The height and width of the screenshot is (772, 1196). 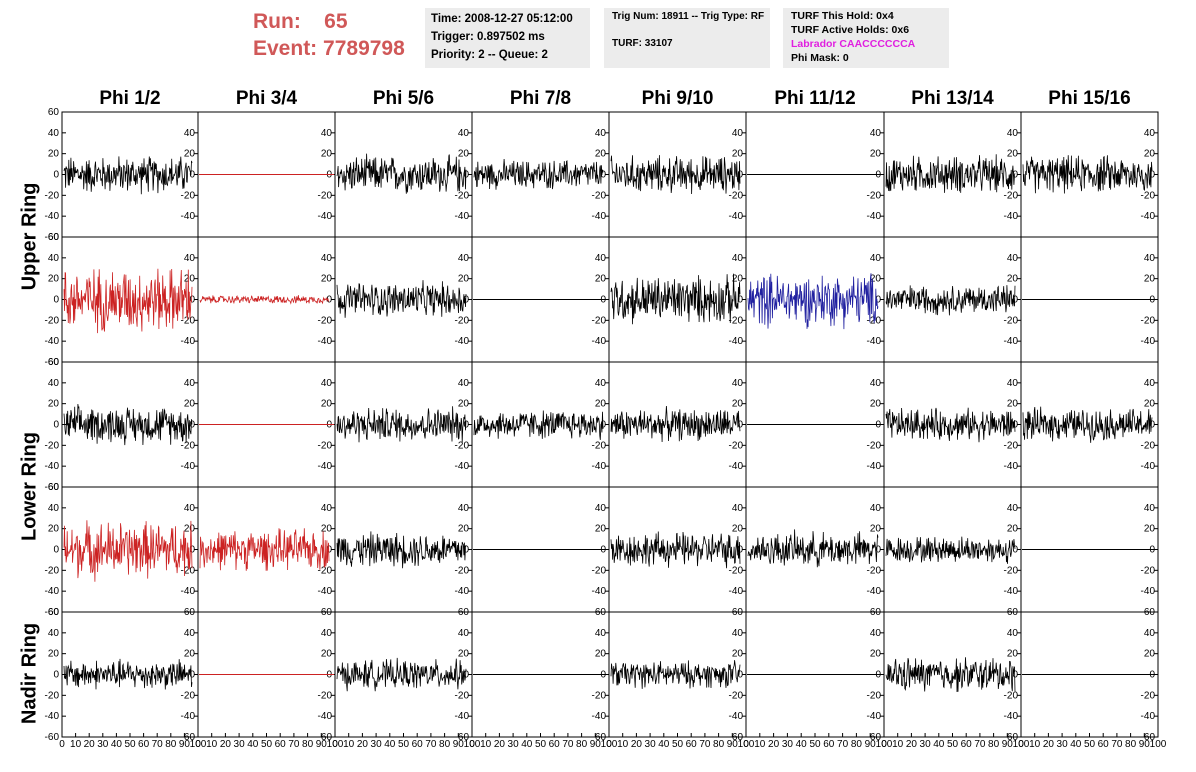 What do you see at coordinates (281, 744) in the screenshot?
I see `x-tick-label: 60` at bounding box center [281, 744].